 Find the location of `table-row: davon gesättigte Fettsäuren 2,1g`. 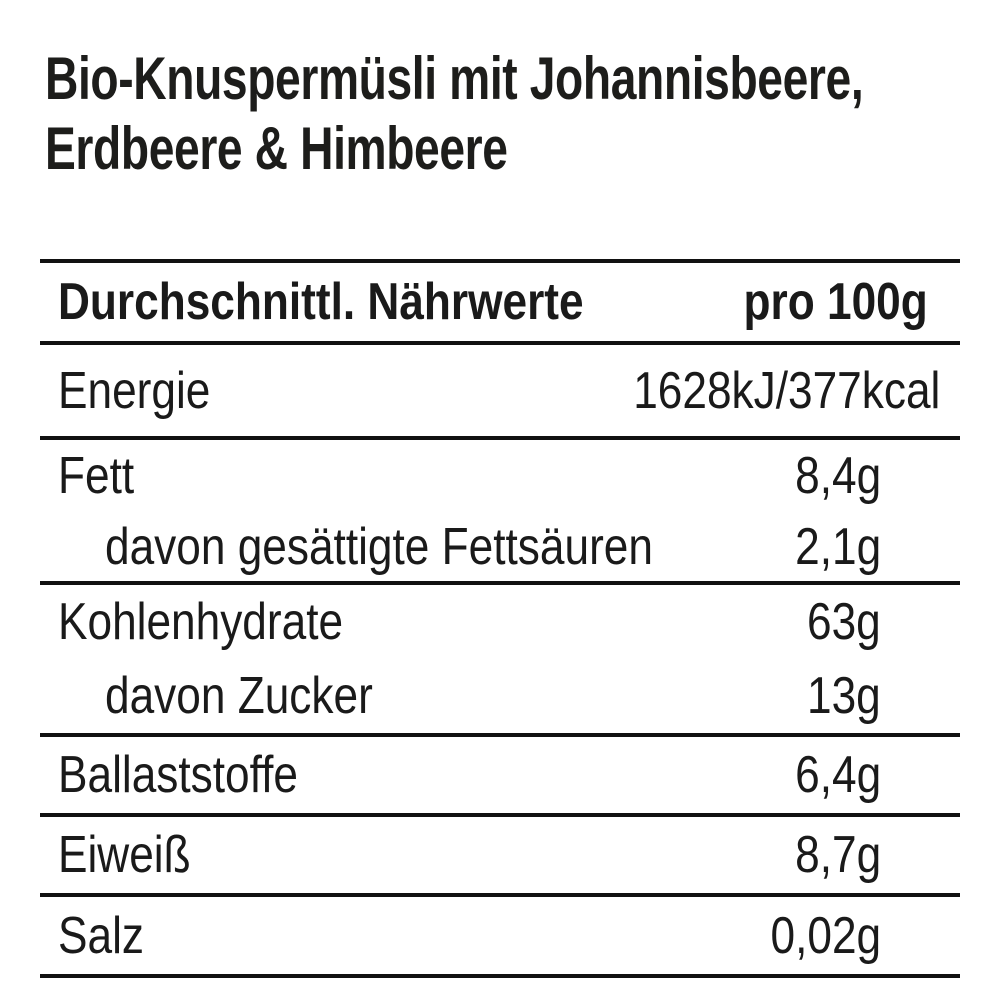

table-row: davon gesättigte Fettsäuren 2,1g is located at coordinates (500, 548).